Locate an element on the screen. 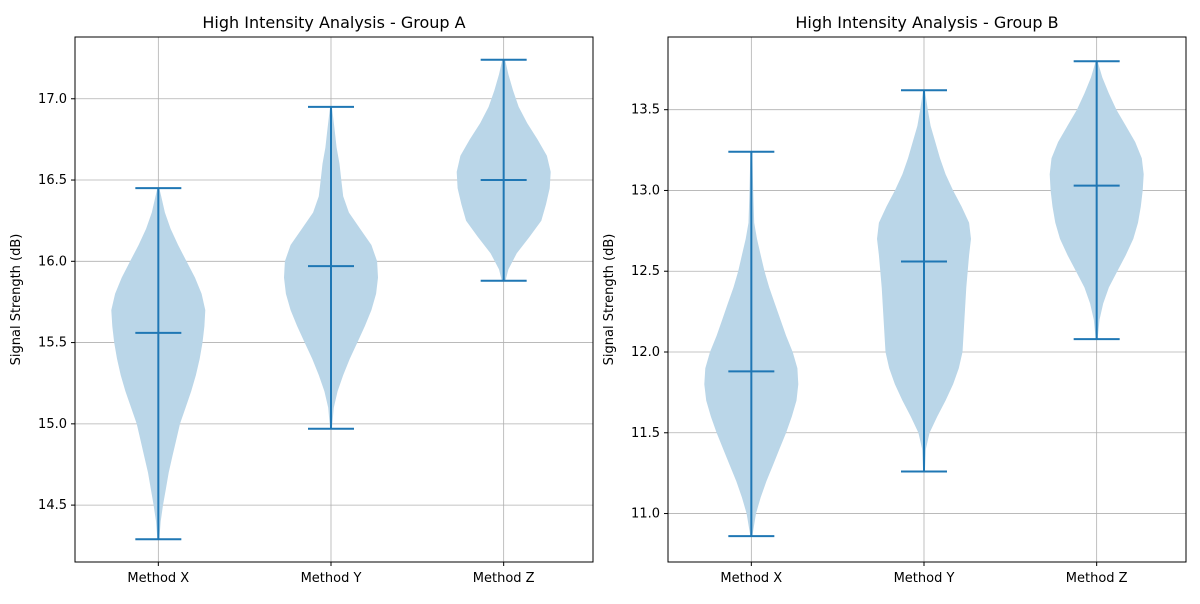  y-tick-label: 15.0 is located at coordinates (52, 424).